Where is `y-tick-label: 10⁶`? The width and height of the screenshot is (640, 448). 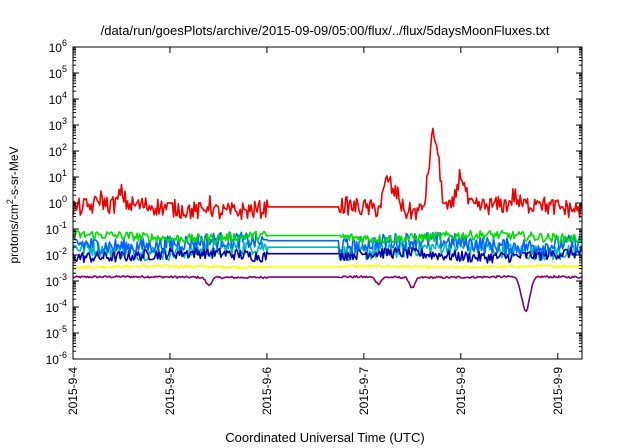
y-tick-label: 10⁶ is located at coordinates (58, 46).